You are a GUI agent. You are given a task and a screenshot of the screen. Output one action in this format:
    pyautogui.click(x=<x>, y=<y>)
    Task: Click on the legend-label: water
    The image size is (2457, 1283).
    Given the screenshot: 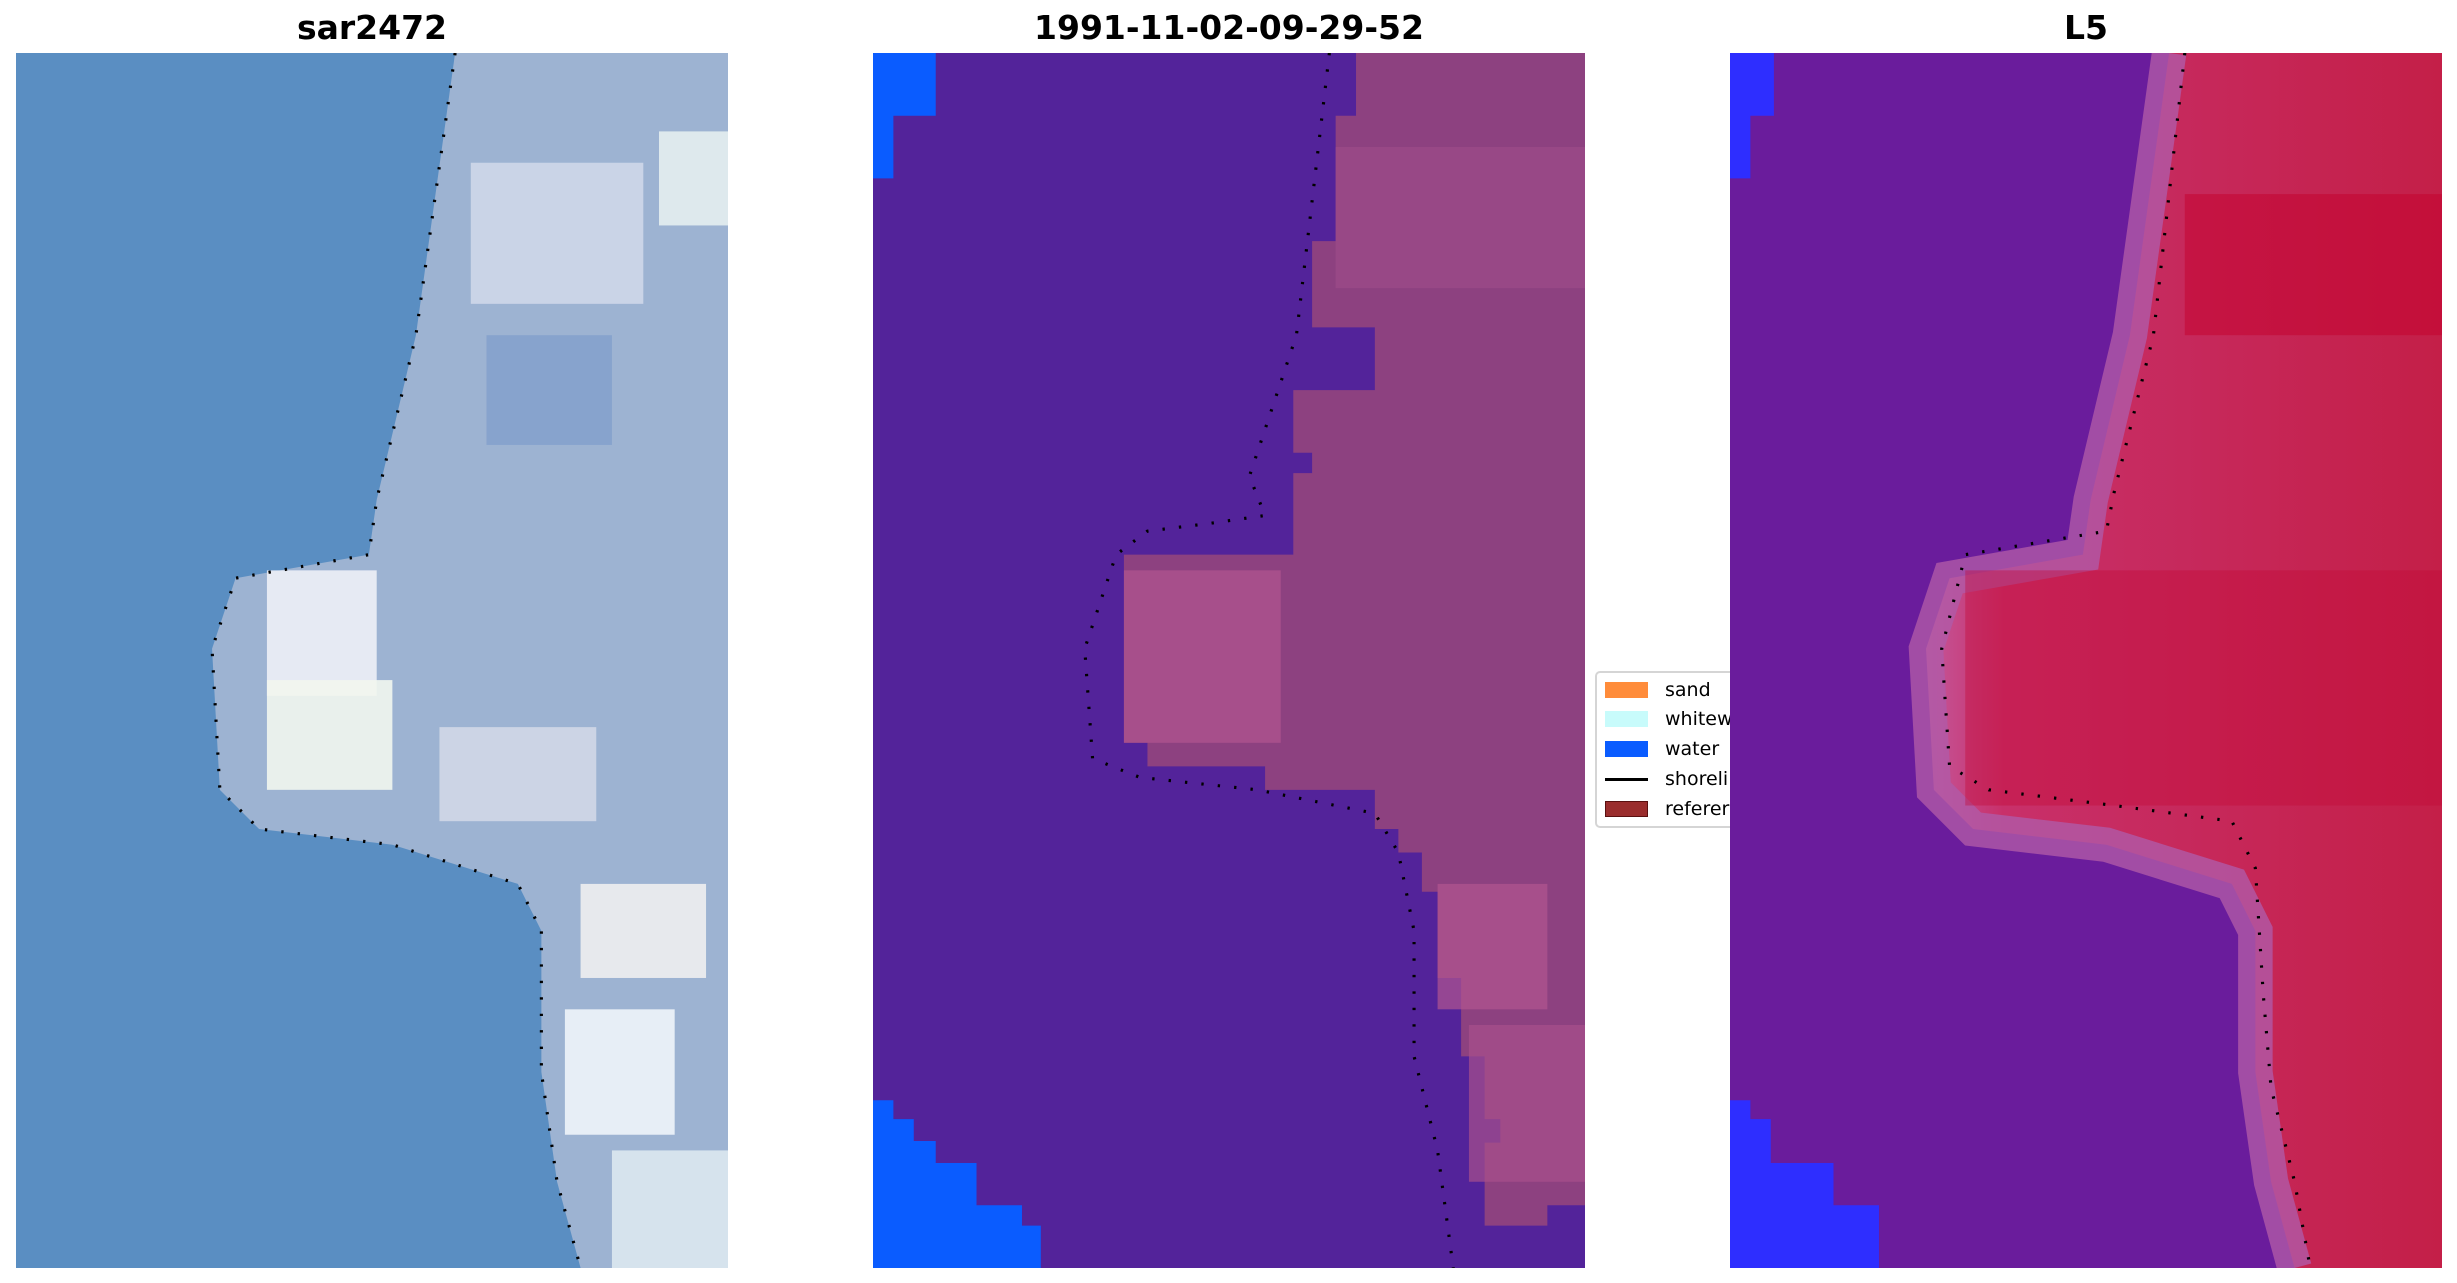 What is the action you would take?
    pyautogui.click(x=1692, y=749)
    